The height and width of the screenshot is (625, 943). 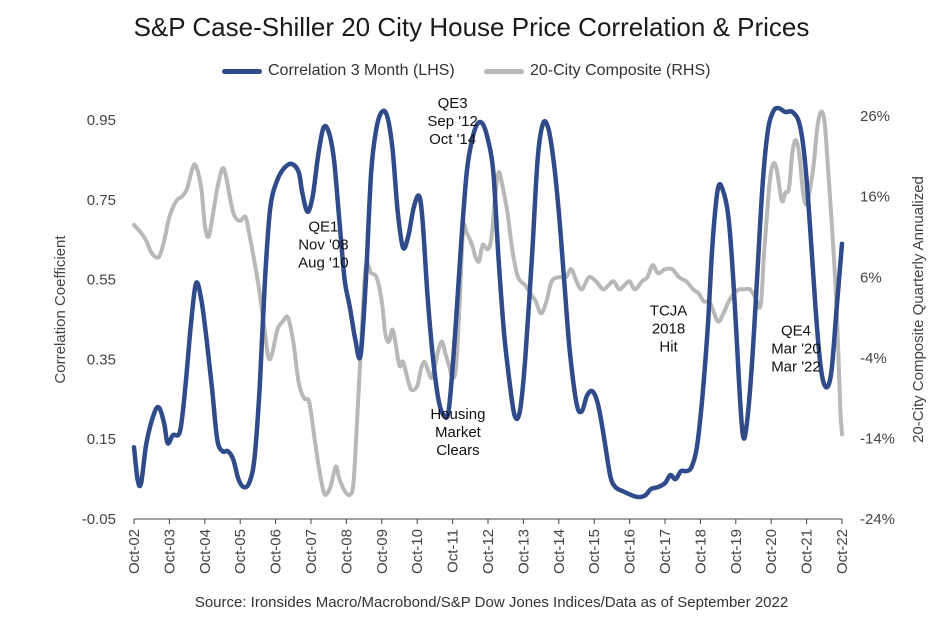 What do you see at coordinates (311, 551) in the screenshot?
I see `x-tick-label: Oct-07` at bounding box center [311, 551].